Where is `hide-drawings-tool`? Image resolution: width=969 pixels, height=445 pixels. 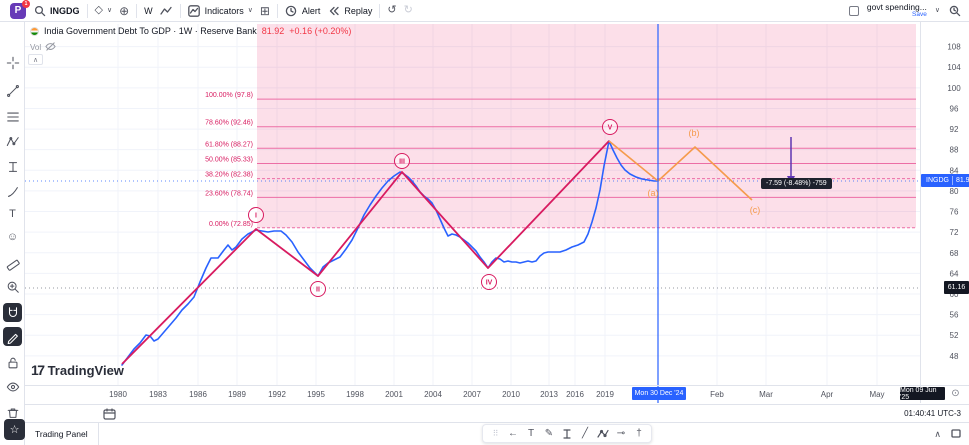
hide-drawings-tool is located at coordinates (12, 386).